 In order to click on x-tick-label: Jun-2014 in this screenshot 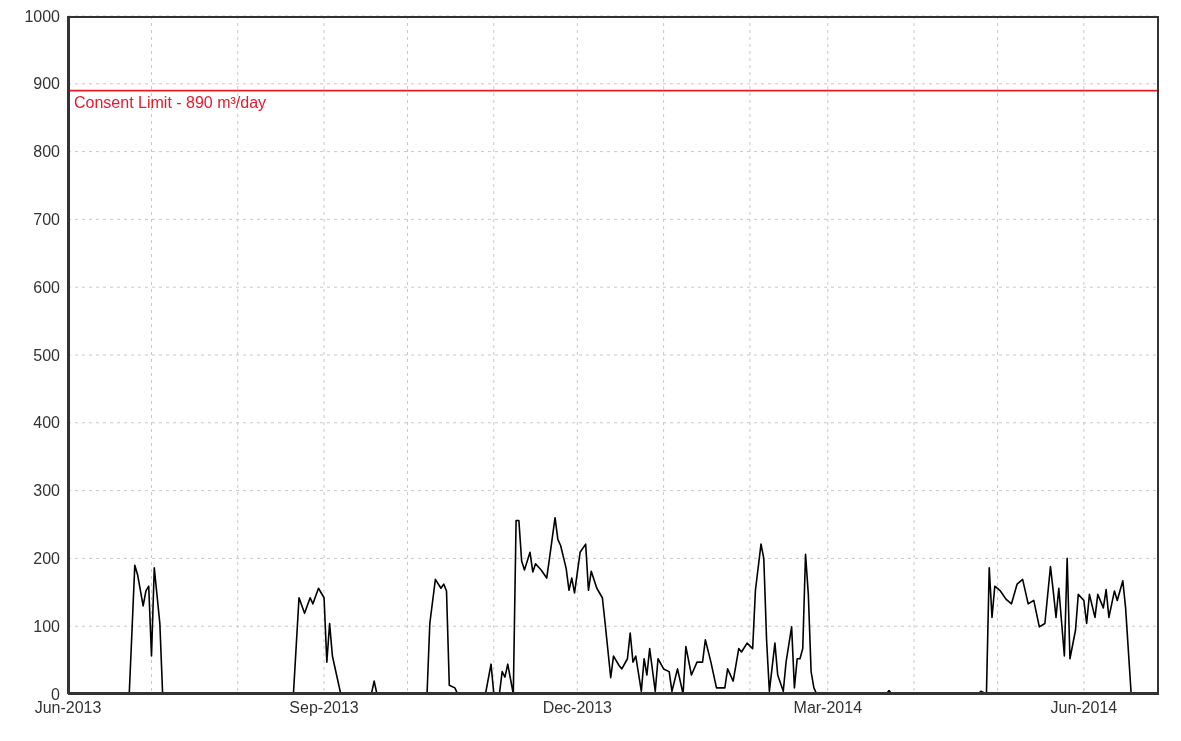, I will do `click(1084, 708)`.